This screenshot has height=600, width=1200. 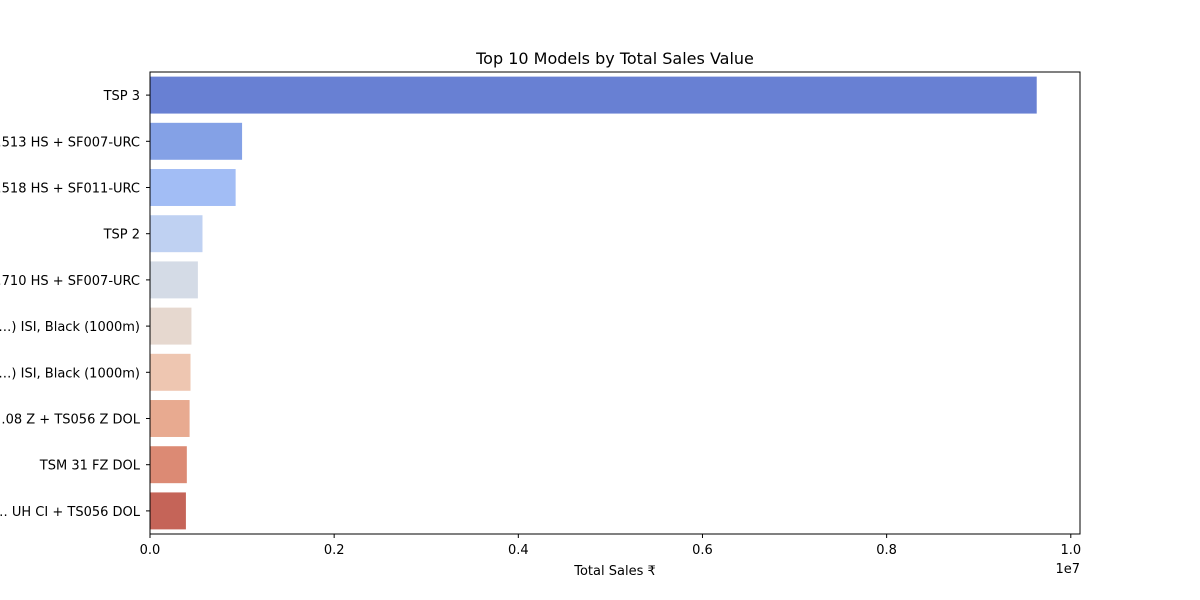 I want to click on y-tick-label-2: …513 HS + SF007-URC, so click(x=70, y=142).